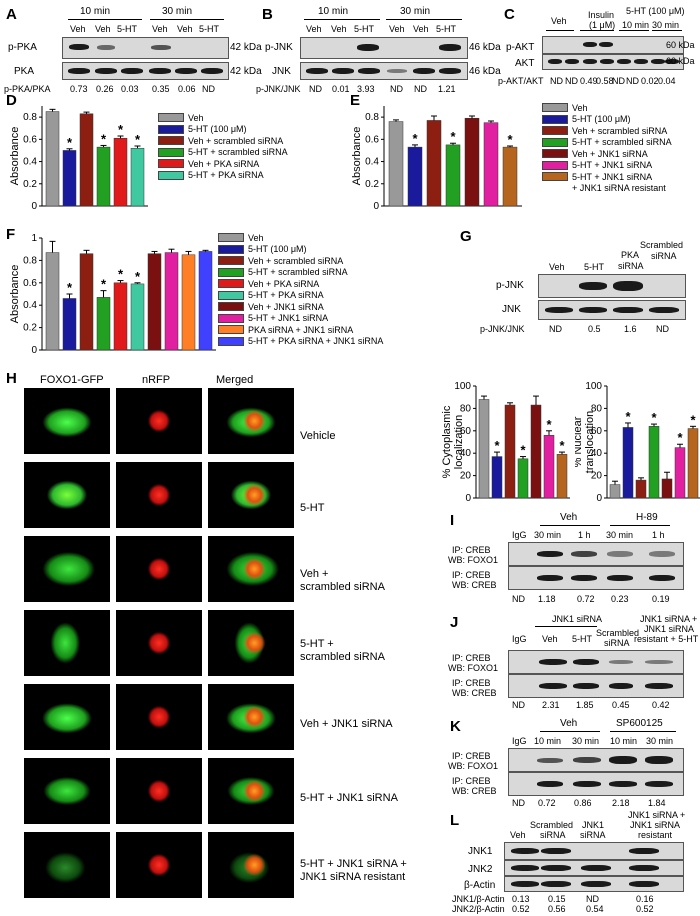 The image size is (700, 916). I want to click on ratio-value: 0.04, so click(667, 81).